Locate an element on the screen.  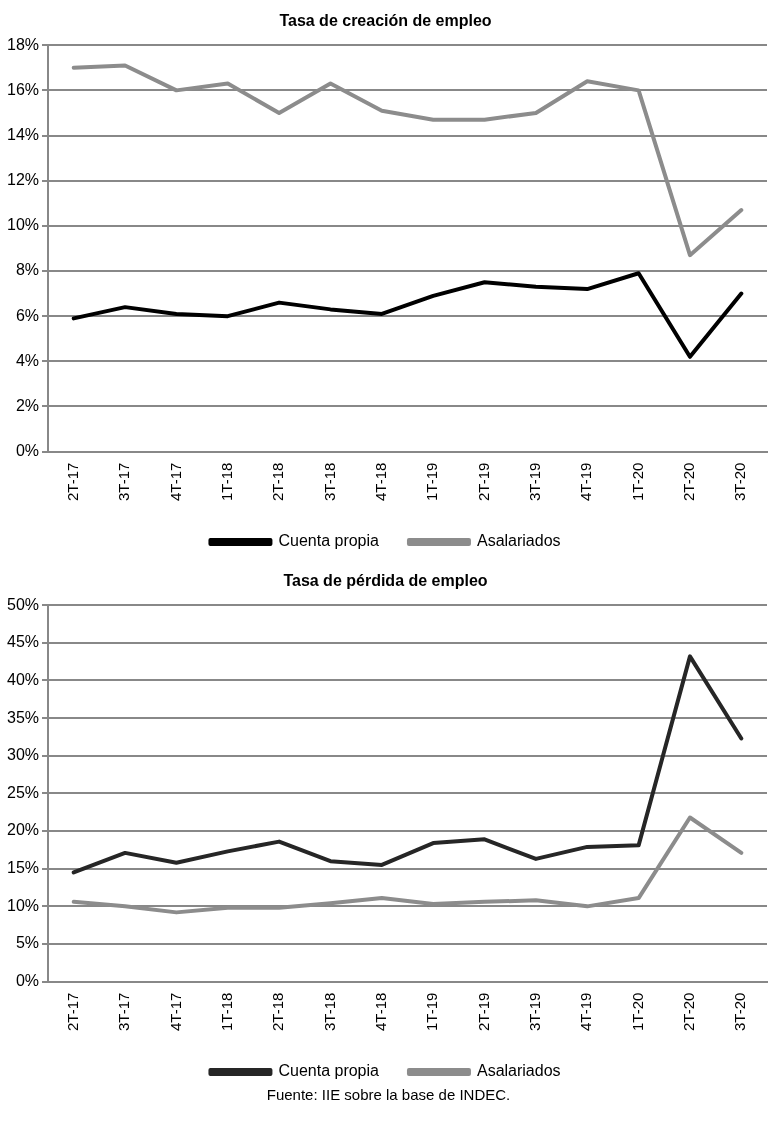
y-tick-label: 8% is located at coordinates (27, 270).